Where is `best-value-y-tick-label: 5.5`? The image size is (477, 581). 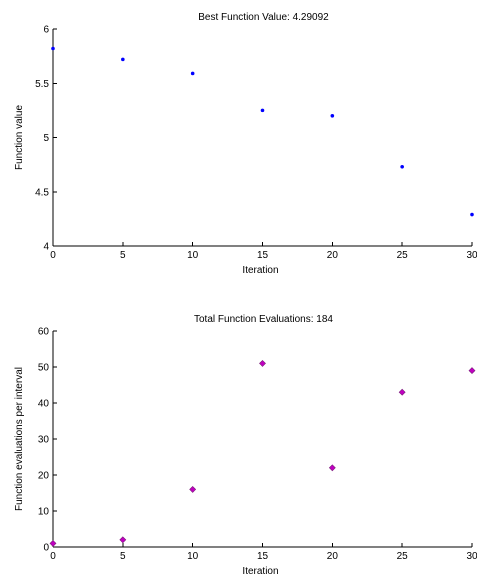 best-value-y-tick-label: 5.5 is located at coordinates (42, 84).